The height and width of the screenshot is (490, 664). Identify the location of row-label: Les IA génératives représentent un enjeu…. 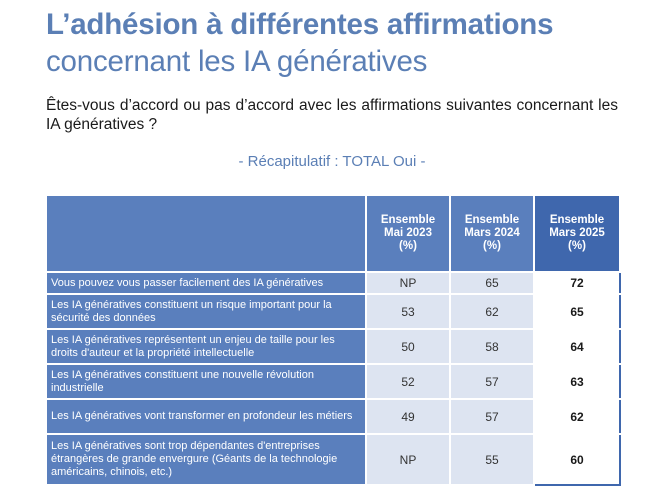
(206, 346).